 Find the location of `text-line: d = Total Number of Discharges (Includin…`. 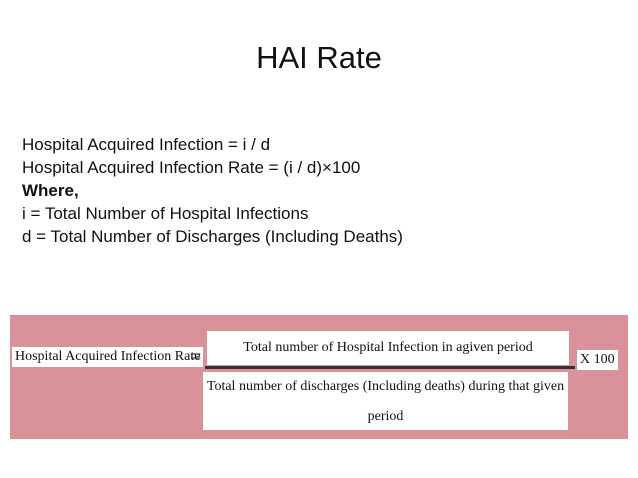

text-line: d = Total Number of Discharges (Includin… is located at coordinates (212, 236).